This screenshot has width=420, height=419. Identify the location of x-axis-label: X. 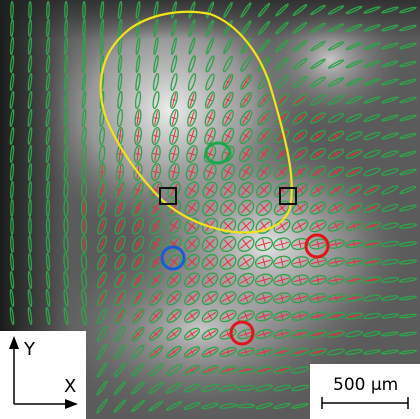
(70, 386).